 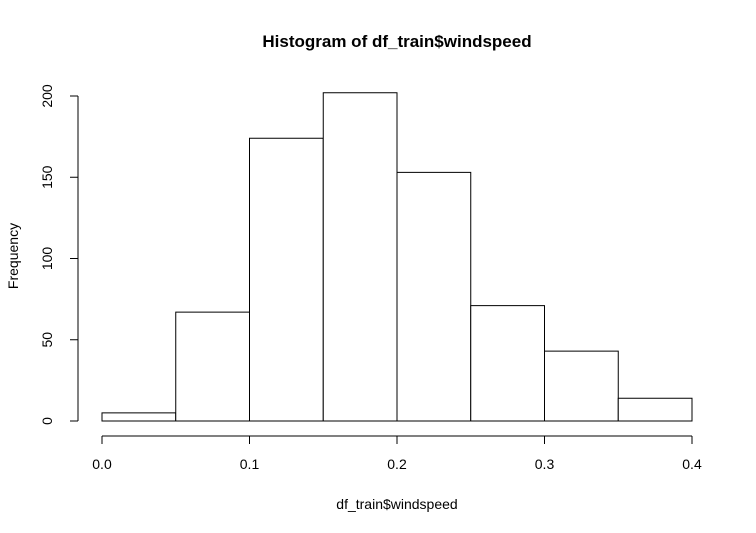 I want to click on y-tick-label-3: 150, so click(x=47, y=177).